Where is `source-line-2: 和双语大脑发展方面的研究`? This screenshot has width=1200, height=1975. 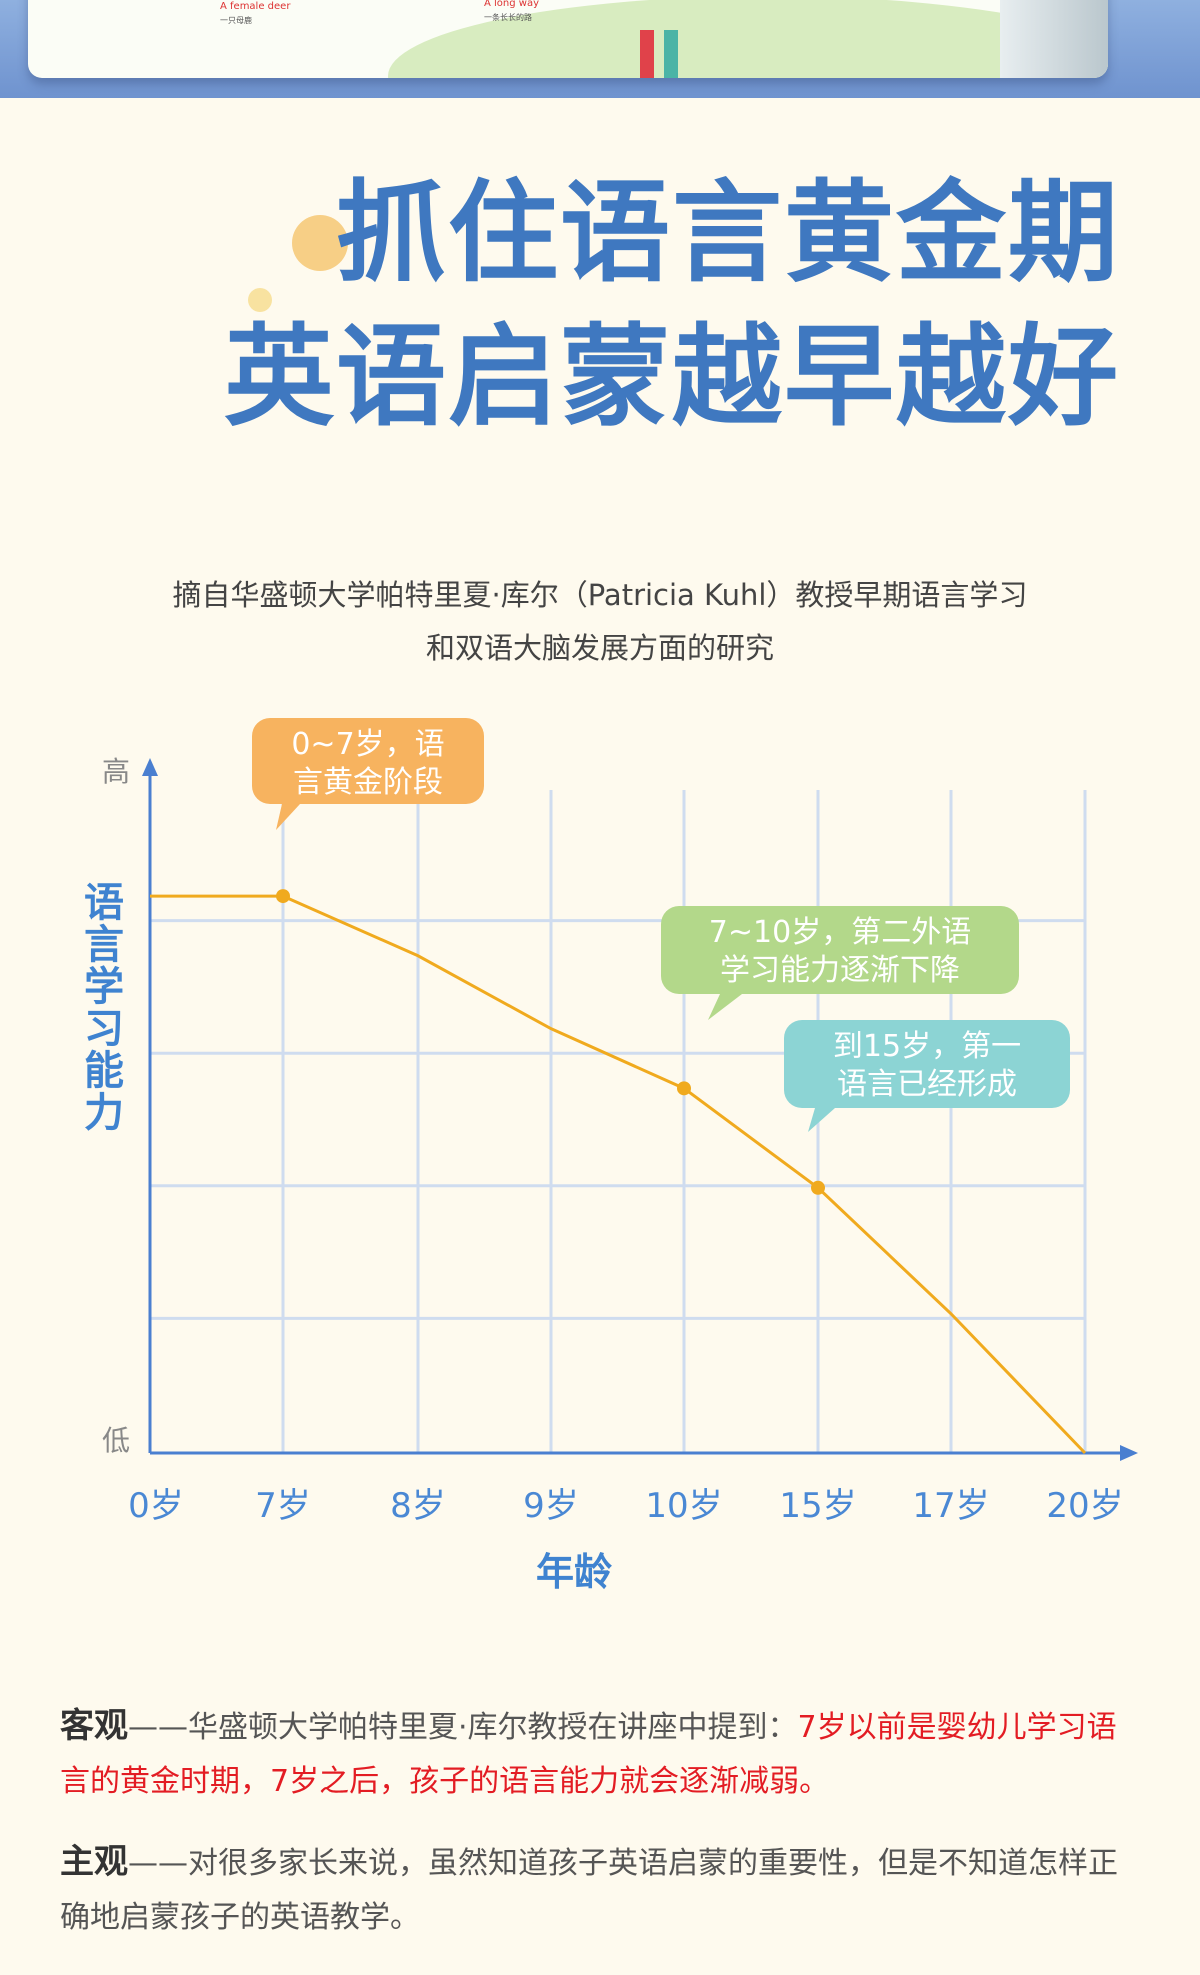 source-line-2: 和双语大脑发展方面的研究 is located at coordinates (599, 648).